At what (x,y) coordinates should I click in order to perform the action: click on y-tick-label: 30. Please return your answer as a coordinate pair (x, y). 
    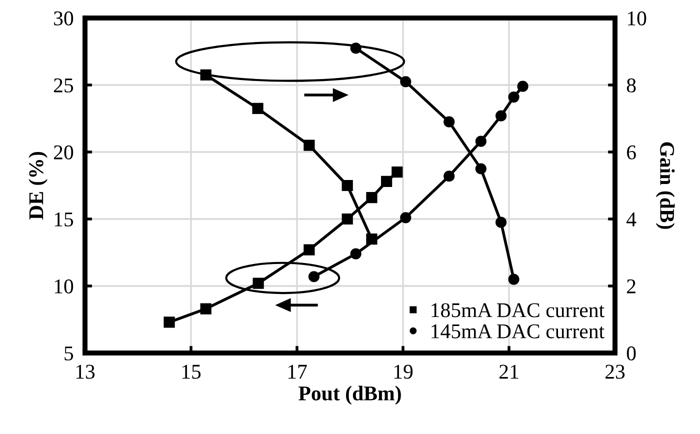
    Looking at the image, I should click on (64, 18).